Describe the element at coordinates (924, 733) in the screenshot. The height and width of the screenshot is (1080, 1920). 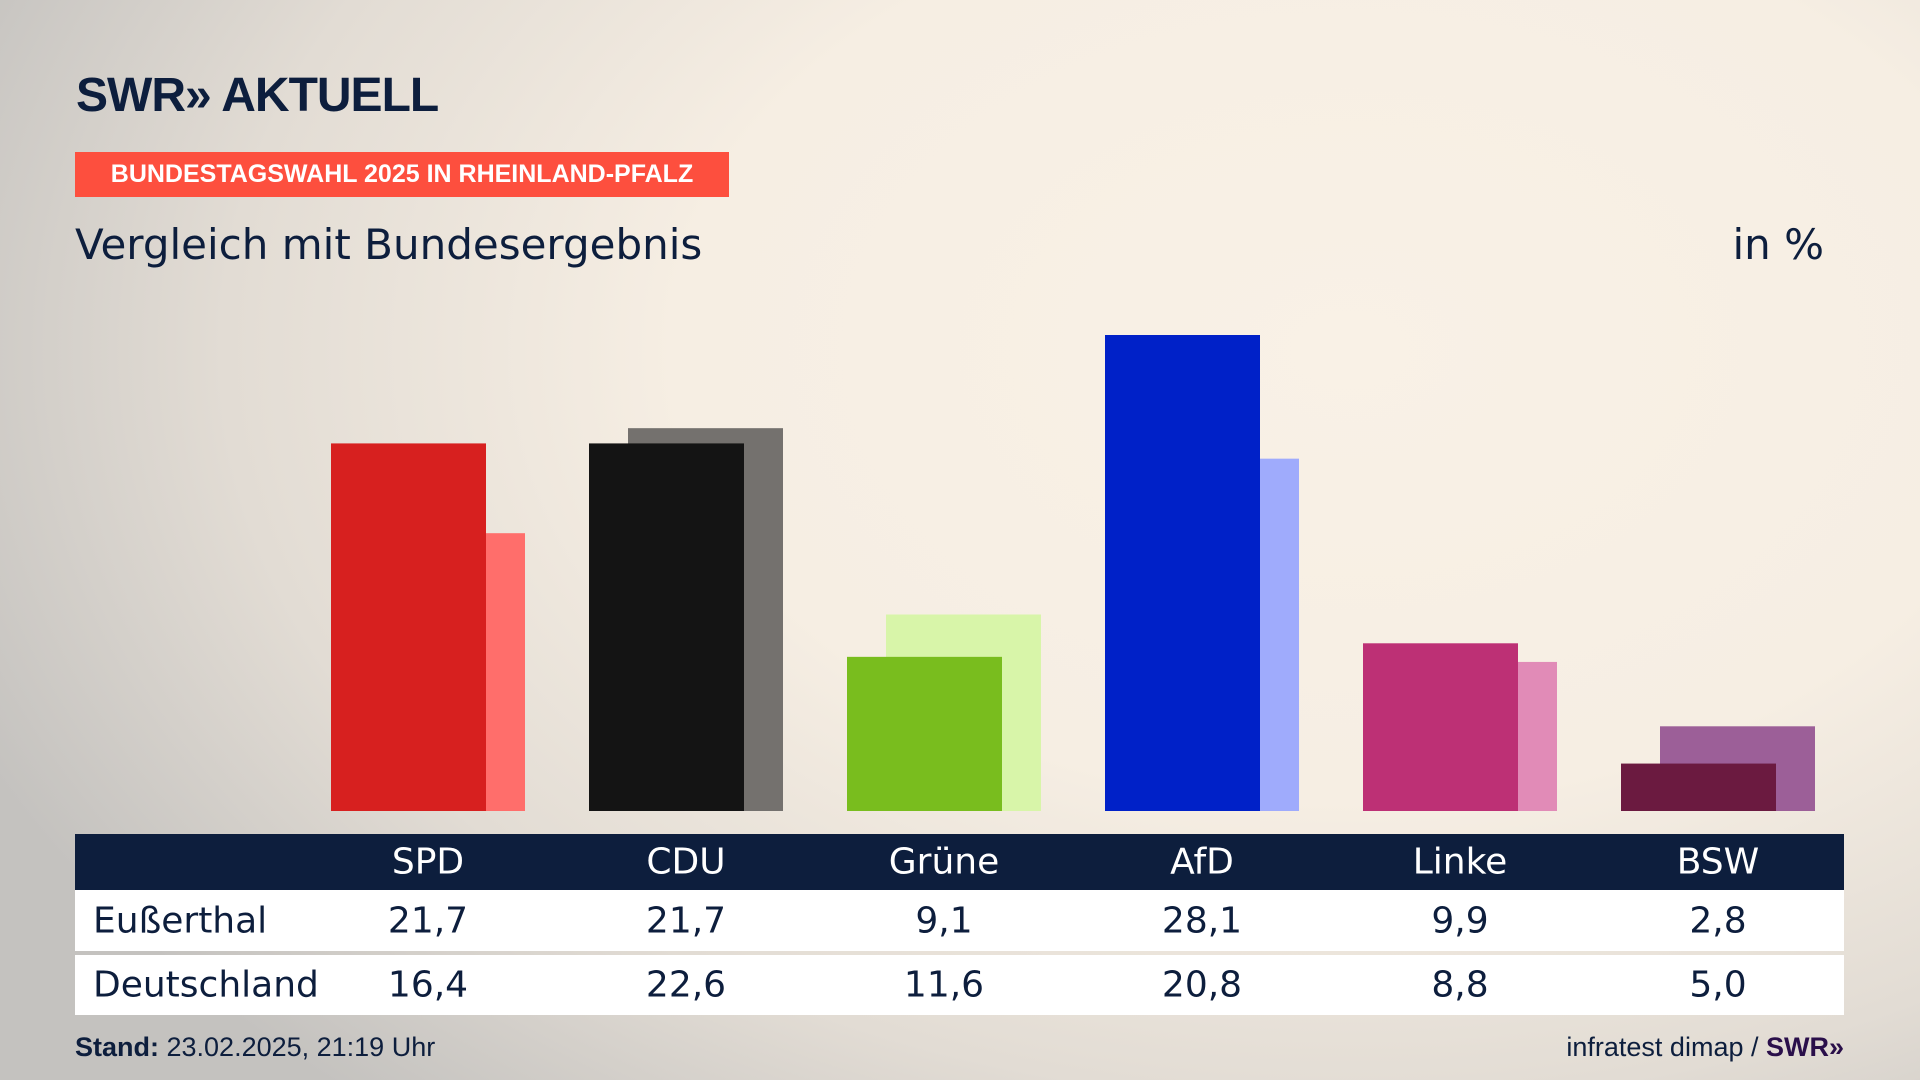
I see `bar-grüne-eusserthal` at that location.